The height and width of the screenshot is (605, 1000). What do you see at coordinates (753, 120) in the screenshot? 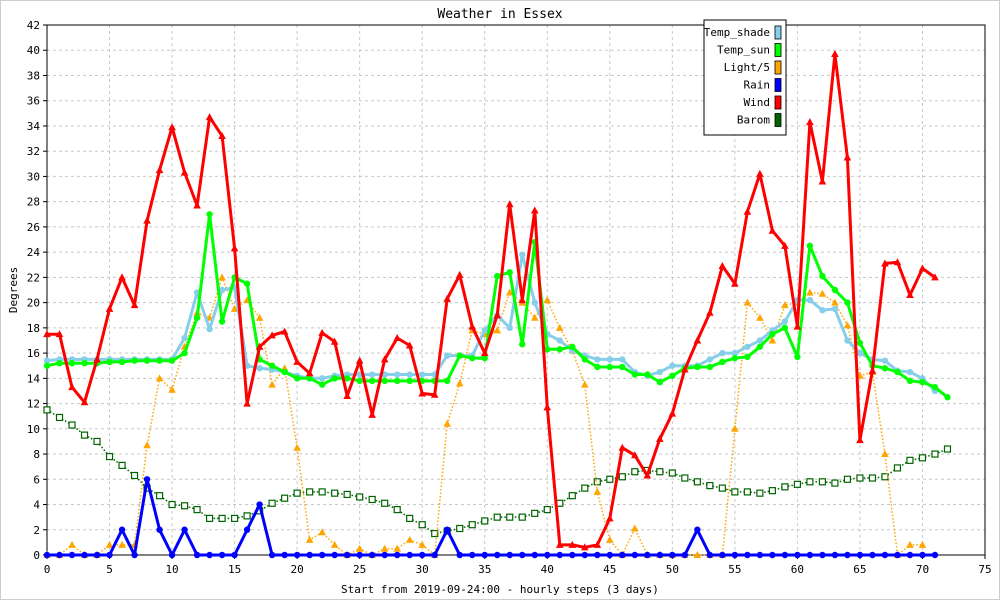
I see `legend-label-barom: Barom` at bounding box center [753, 120].